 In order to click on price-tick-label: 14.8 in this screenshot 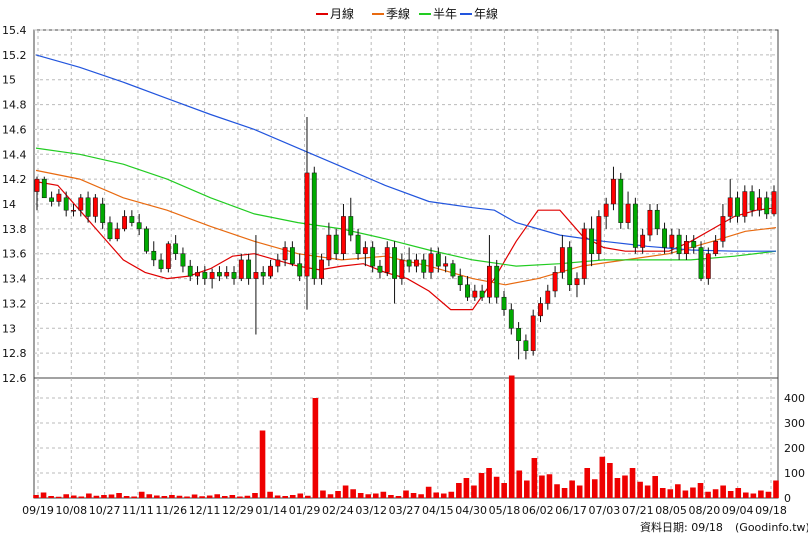, I will do `click(14, 105)`.